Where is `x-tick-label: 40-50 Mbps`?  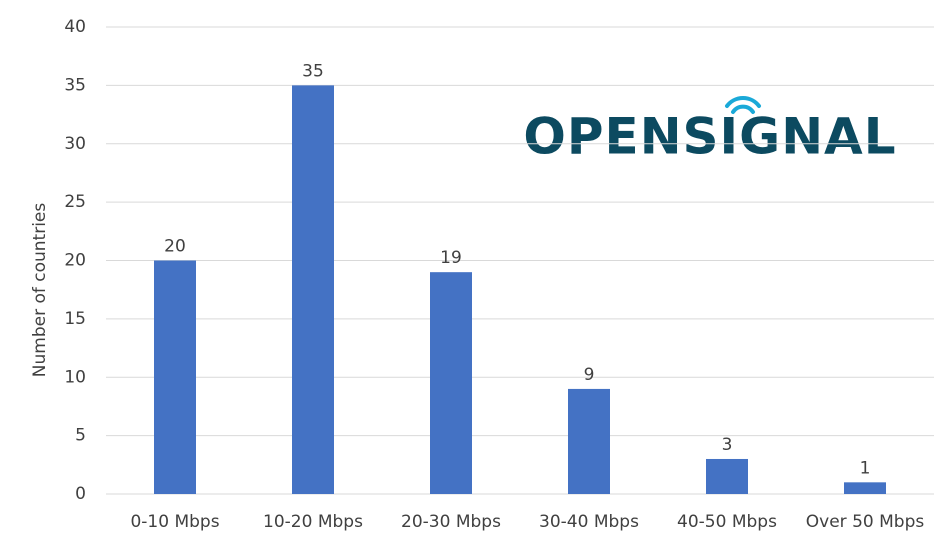 x-tick-label: 40-50 Mbps is located at coordinates (727, 522).